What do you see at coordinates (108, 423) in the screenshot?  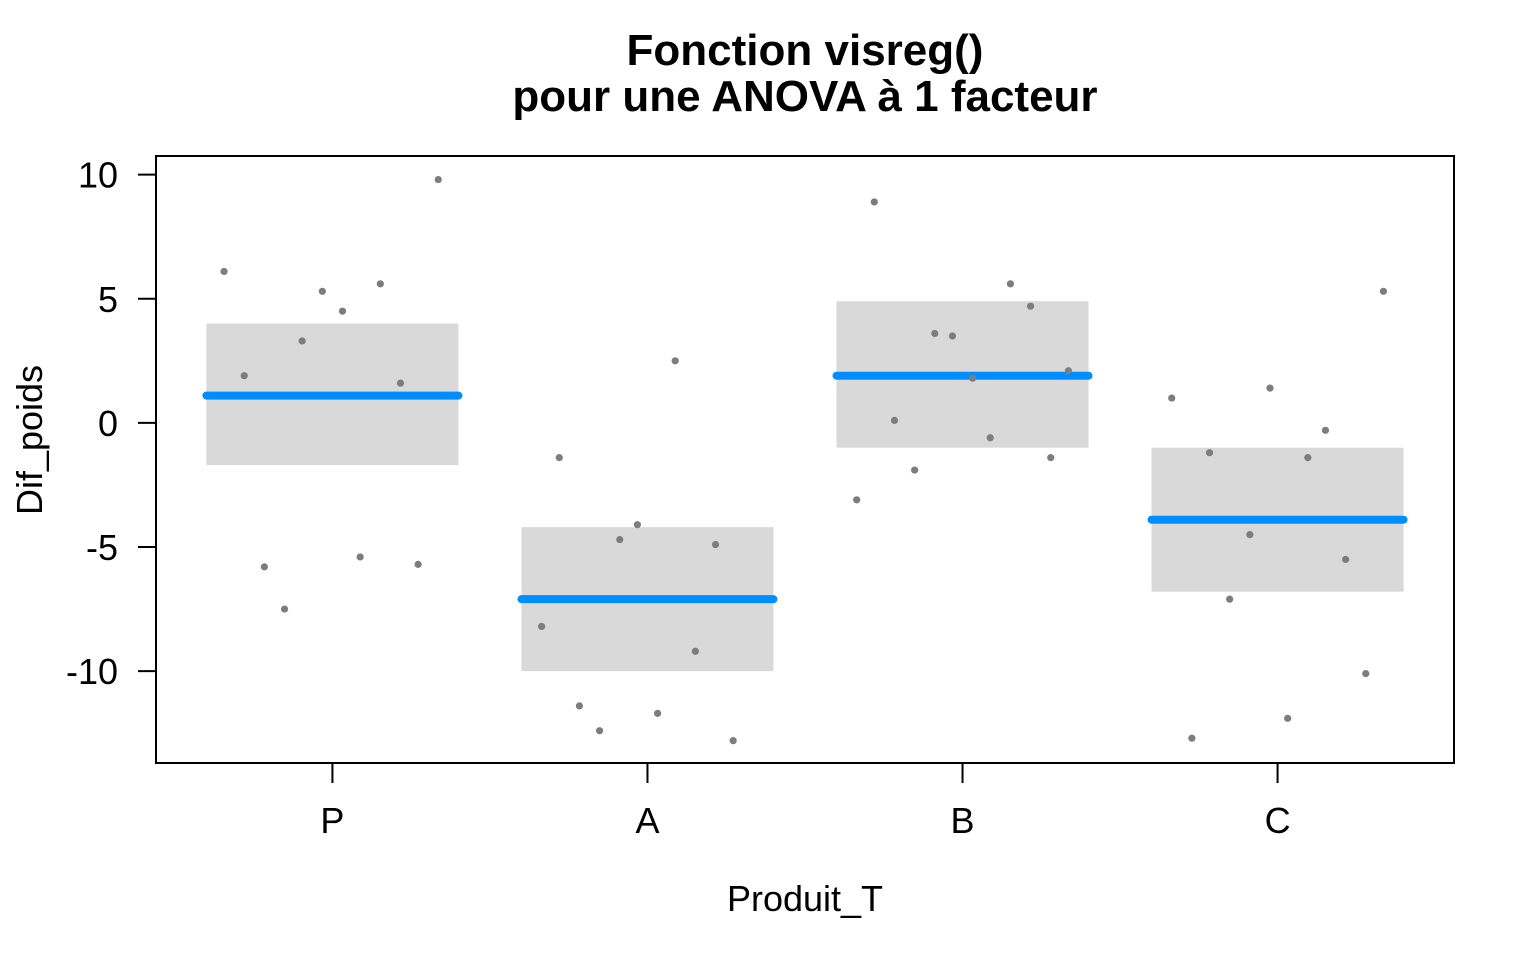 I see `y-tick-label: 0` at bounding box center [108, 423].